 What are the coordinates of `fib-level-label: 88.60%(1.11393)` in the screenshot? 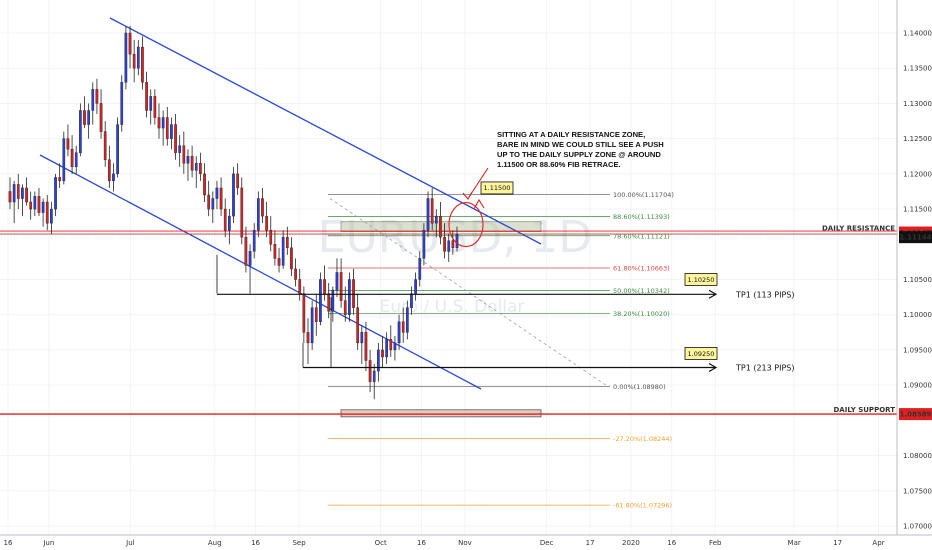 It's located at (641, 217).